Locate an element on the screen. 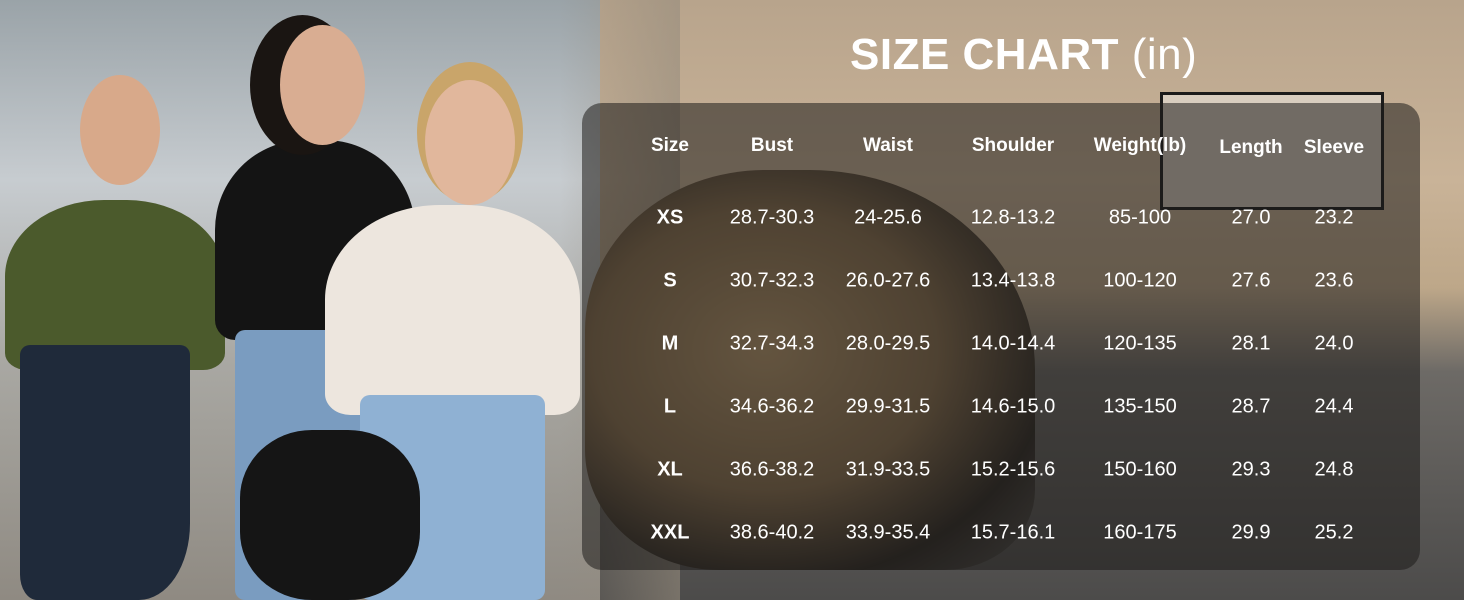 This screenshot has width=1464, height=600. title-unit: (in) is located at coordinates (1164, 54).